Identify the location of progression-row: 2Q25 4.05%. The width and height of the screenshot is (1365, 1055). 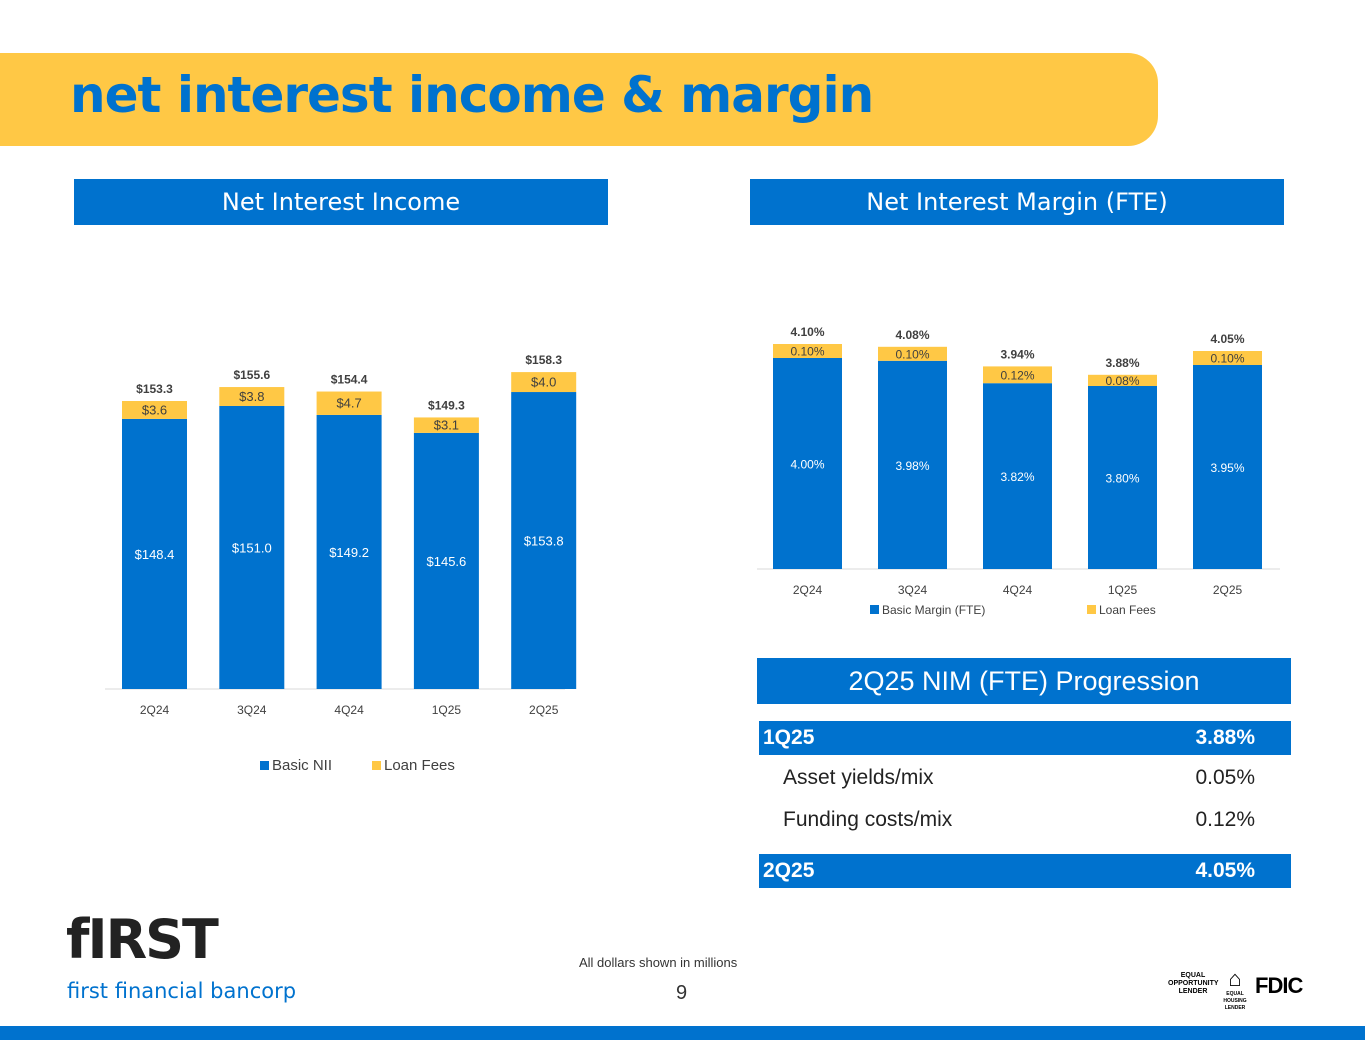
(1025, 871).